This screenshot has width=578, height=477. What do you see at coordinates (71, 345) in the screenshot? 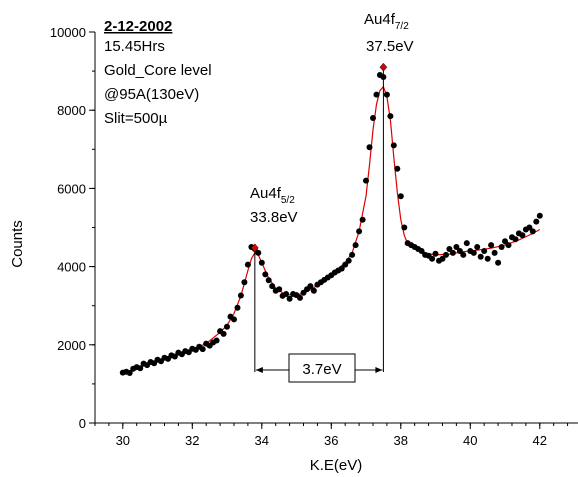
I see `y-tick-label: 2000` at bounding box center [71, 345].